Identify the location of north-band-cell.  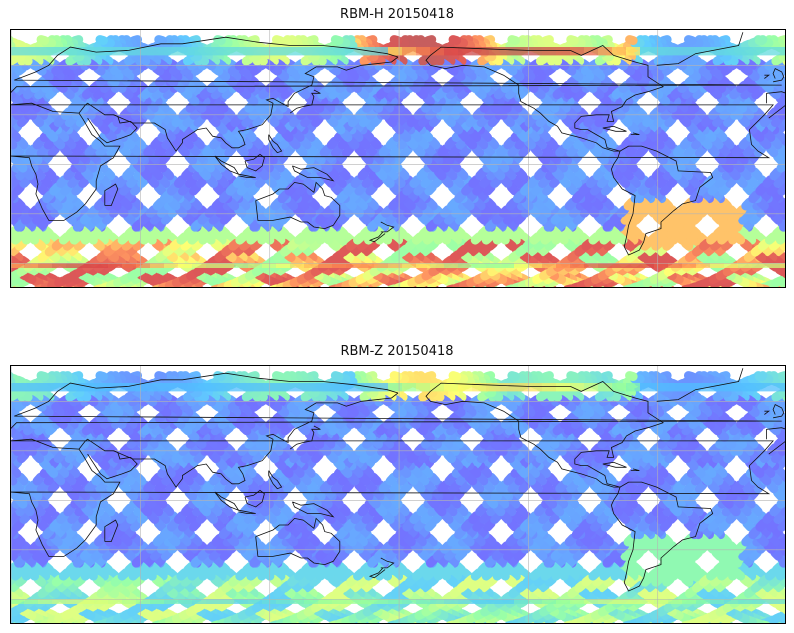
(633, 51).